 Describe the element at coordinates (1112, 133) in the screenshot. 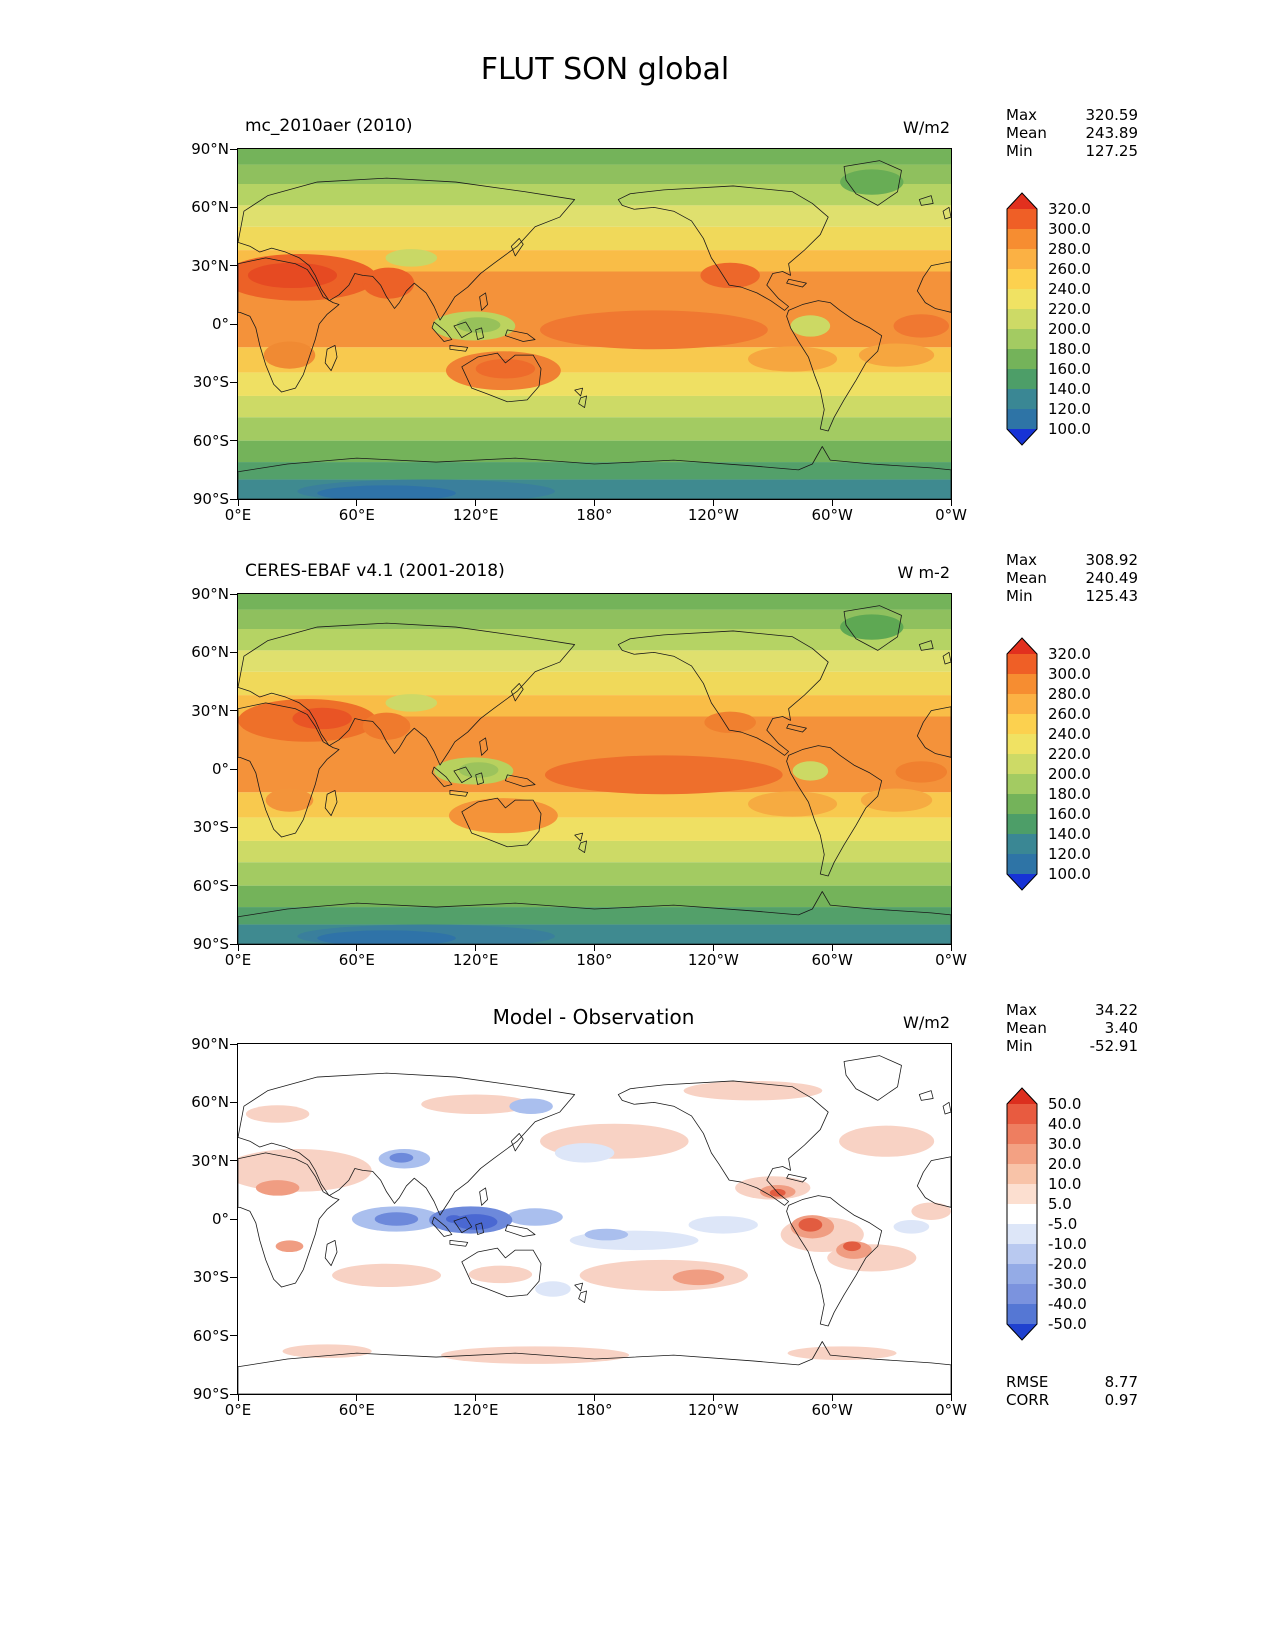

I see `stat-value: 243.89` at that location.